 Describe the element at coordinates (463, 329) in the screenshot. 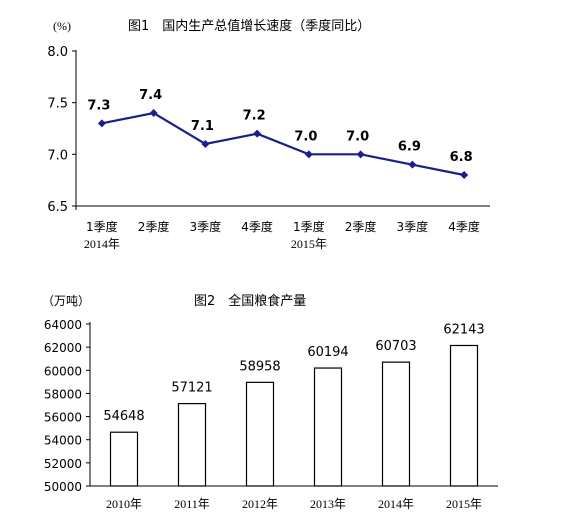

I see `chart2-data-label: 62143` at that location.